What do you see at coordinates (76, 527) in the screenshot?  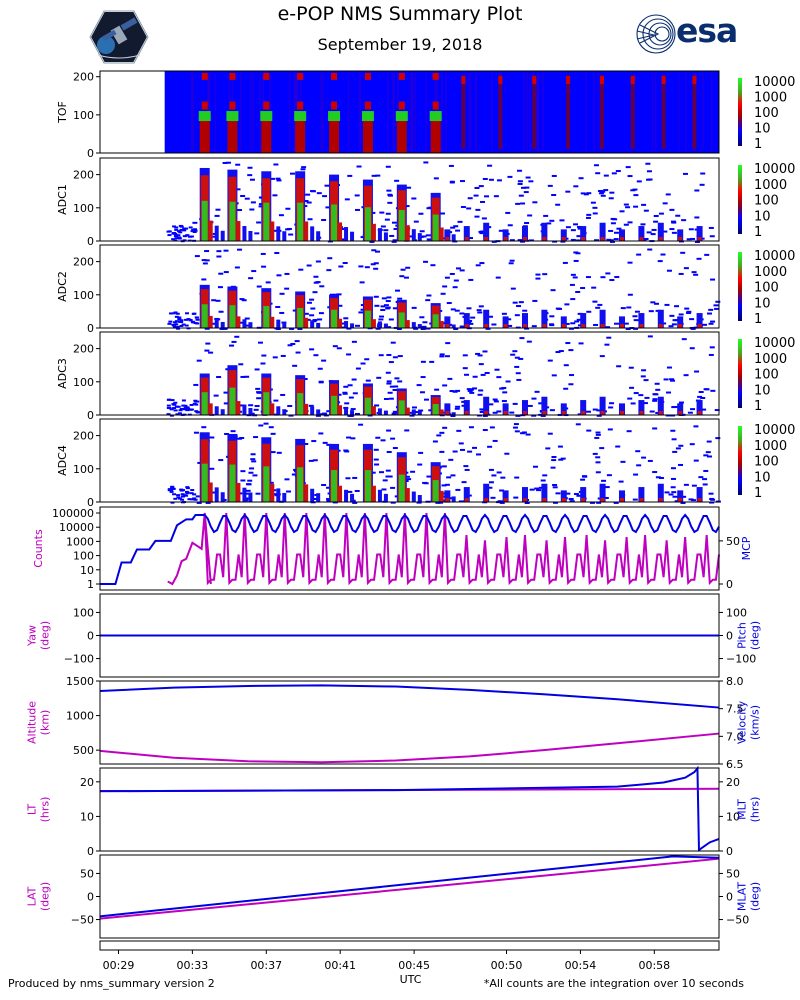 I see `ytick-label: 10000` at bounding box center [76, 527].